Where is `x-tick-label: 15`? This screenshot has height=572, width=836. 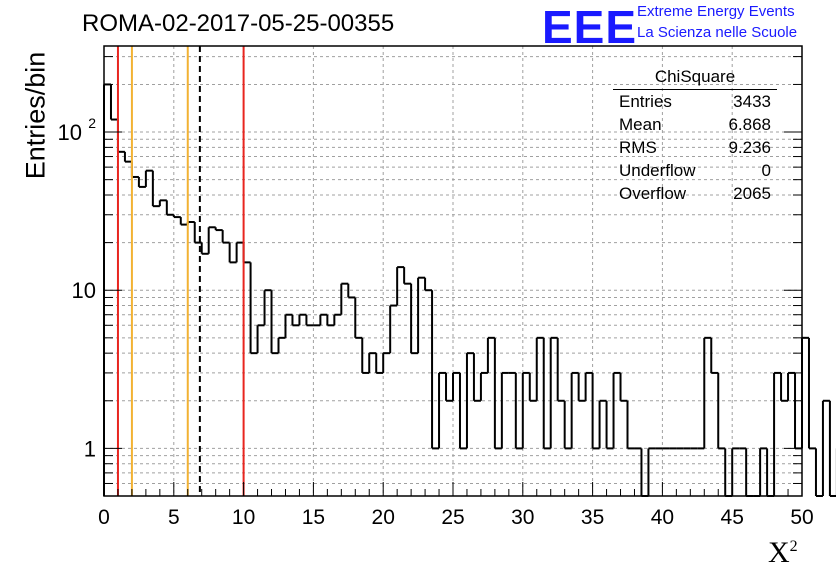
x-tick-label: 15 is located at coordinates (313, 517).